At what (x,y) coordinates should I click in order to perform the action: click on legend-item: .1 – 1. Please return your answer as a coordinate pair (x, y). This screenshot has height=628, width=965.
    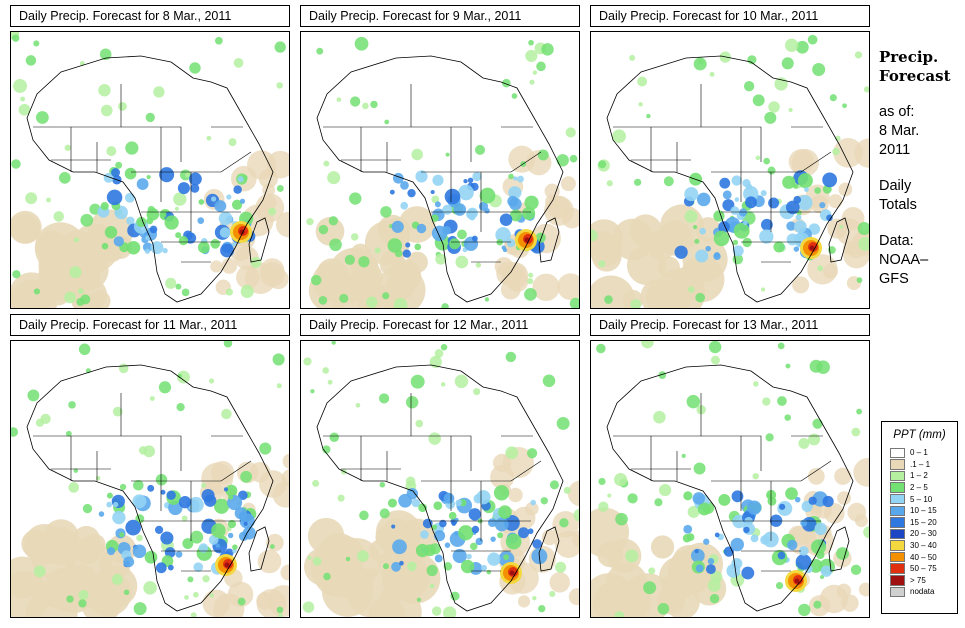
    Looking at the image, I should click on (923, 465).